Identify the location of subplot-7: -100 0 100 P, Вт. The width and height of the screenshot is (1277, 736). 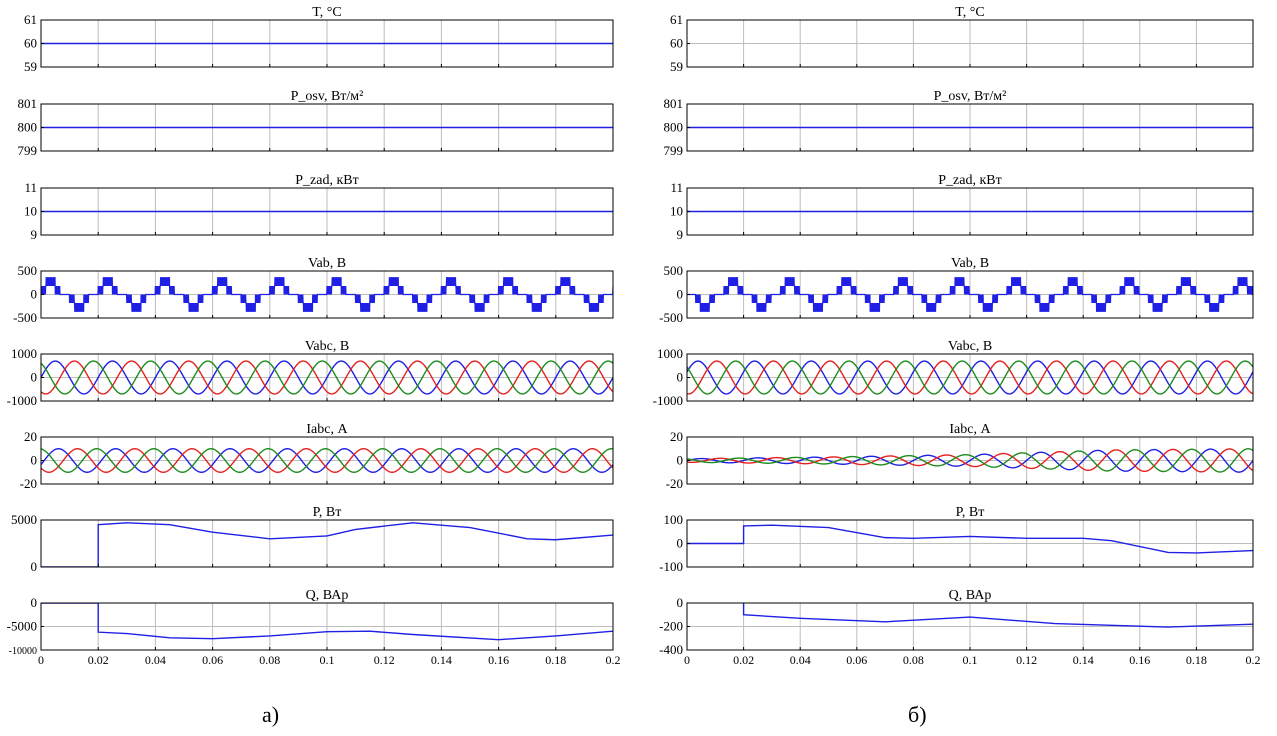
(956, 539).